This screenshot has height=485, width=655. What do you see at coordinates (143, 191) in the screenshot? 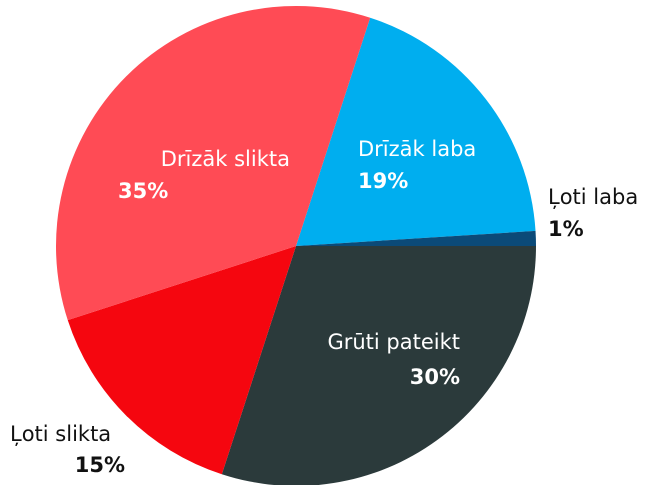
I see `slice-value-label: 35%` at bounding box center [143, 191].